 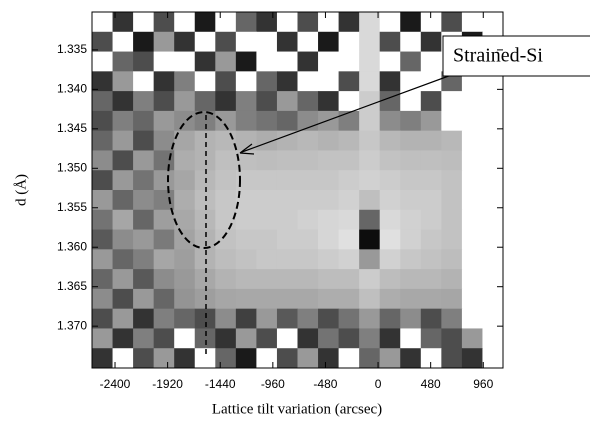 What do you see at coordinates (516, 56) in the screenshot?
I see `annotation-box` at bounding box center [516, 56].